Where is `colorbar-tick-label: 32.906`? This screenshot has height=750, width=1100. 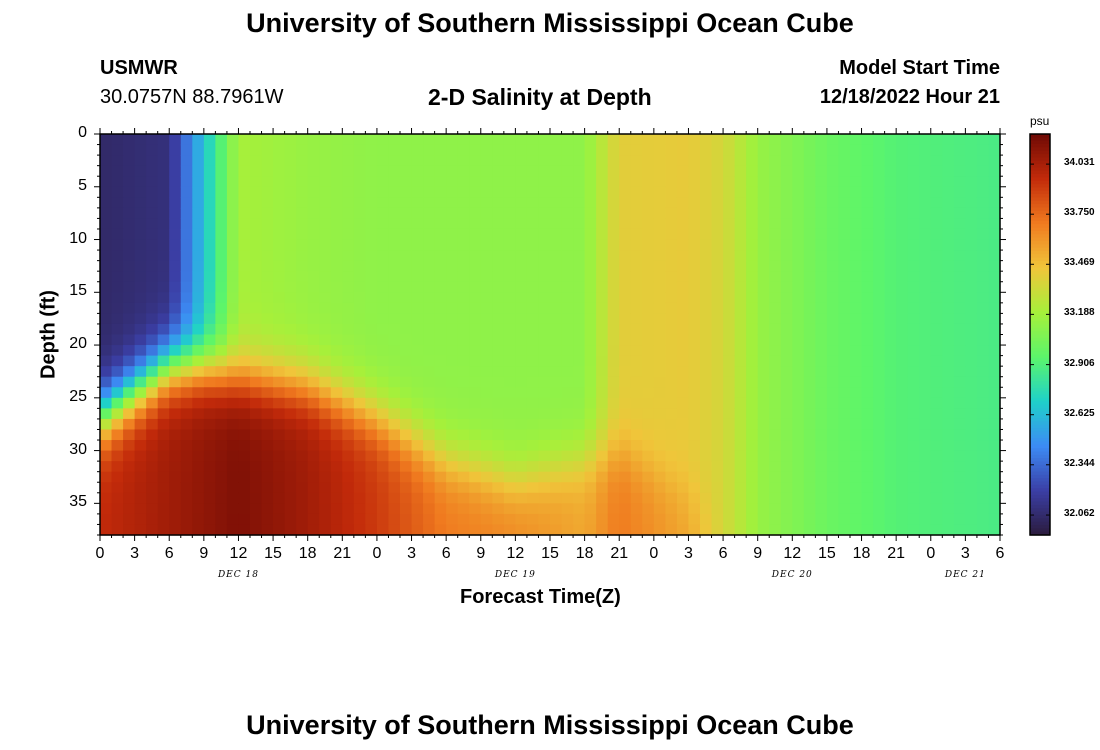 colorbar-tick-label: 32.906 is located at coordinates (1079, 363).